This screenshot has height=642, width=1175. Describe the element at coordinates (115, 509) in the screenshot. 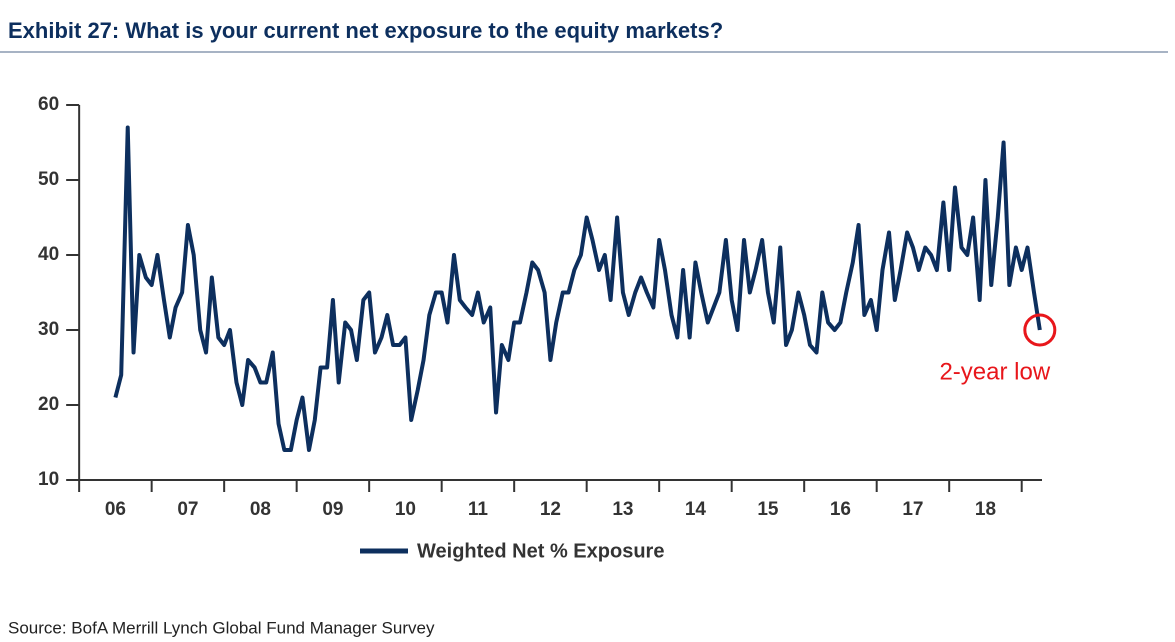

I see `x-tick-label: 06` at that location.